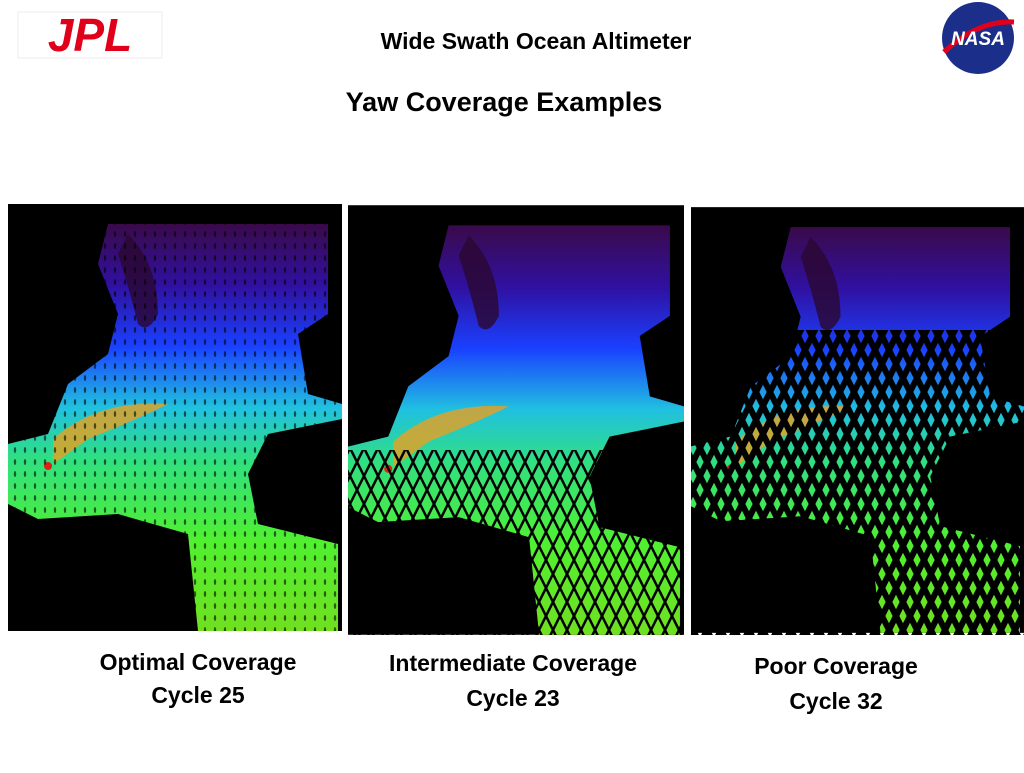 This screenshot has height=773, width=1024. I want to click on nasa-logo: NASA, so click(978, 38).